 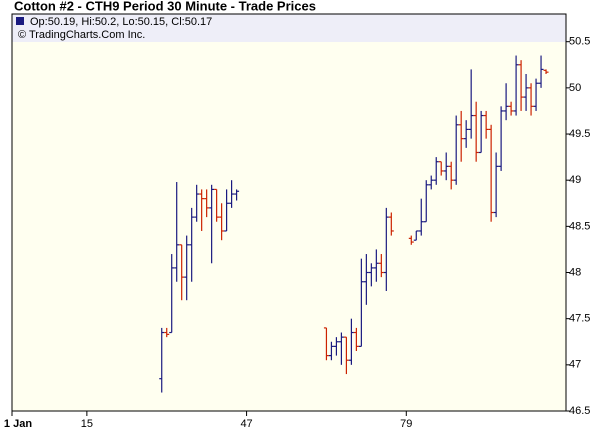 I want to click on legend-swatch, so click(x=20, y=21).